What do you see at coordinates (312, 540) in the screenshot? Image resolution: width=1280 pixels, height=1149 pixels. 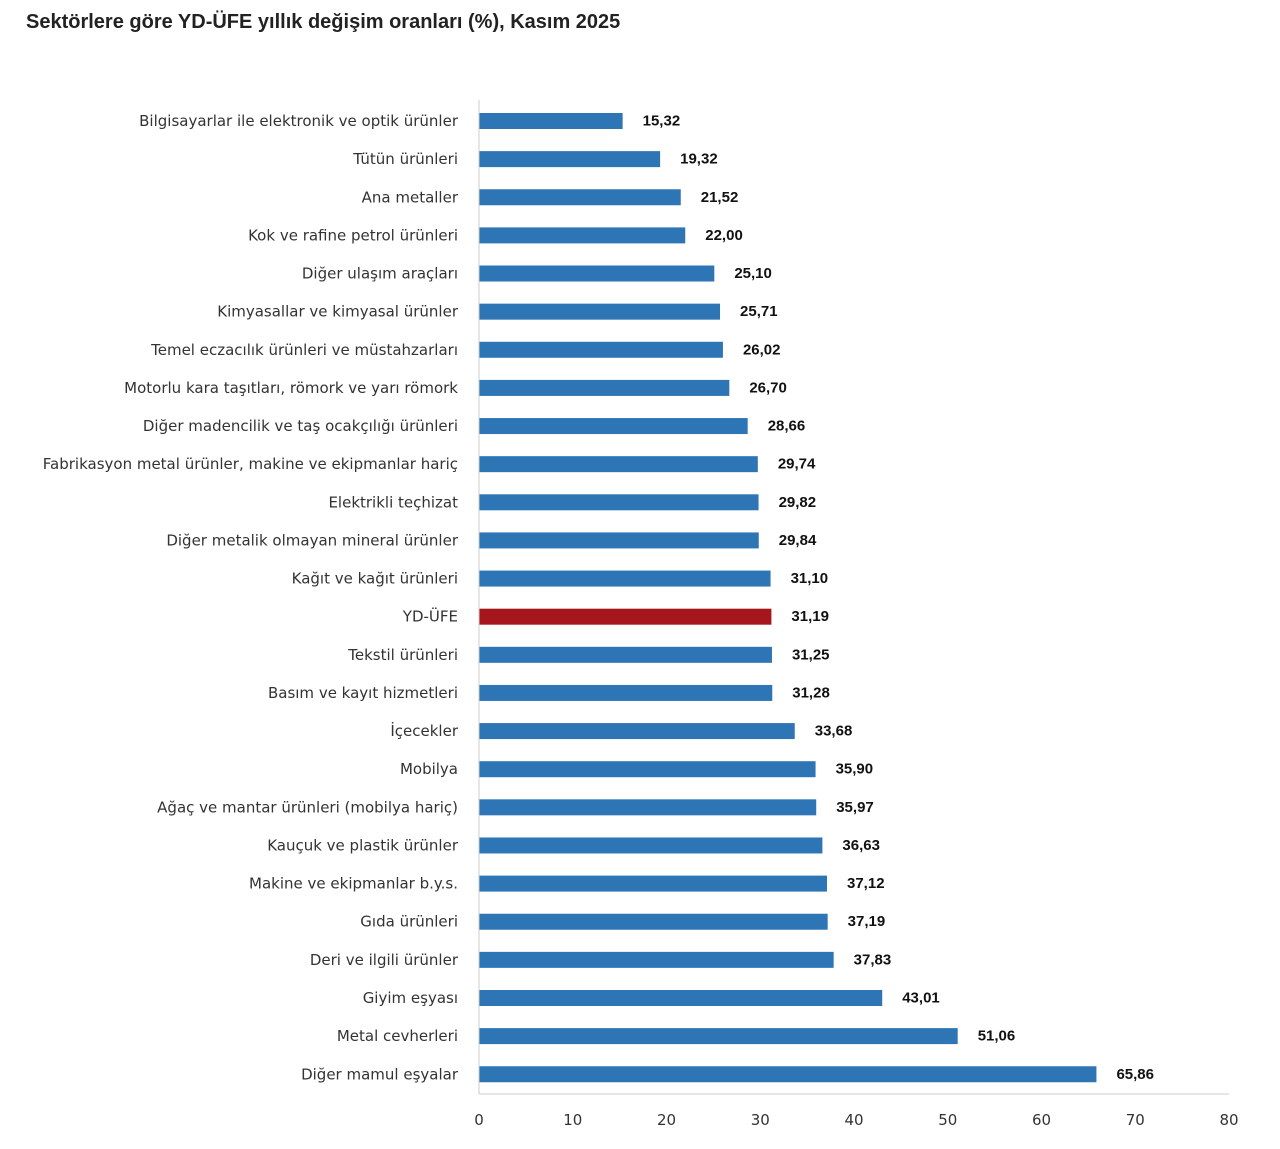 I see `category-label: Diğer metalik olmayan mineral ürünler` at bounding box center [312, 540].